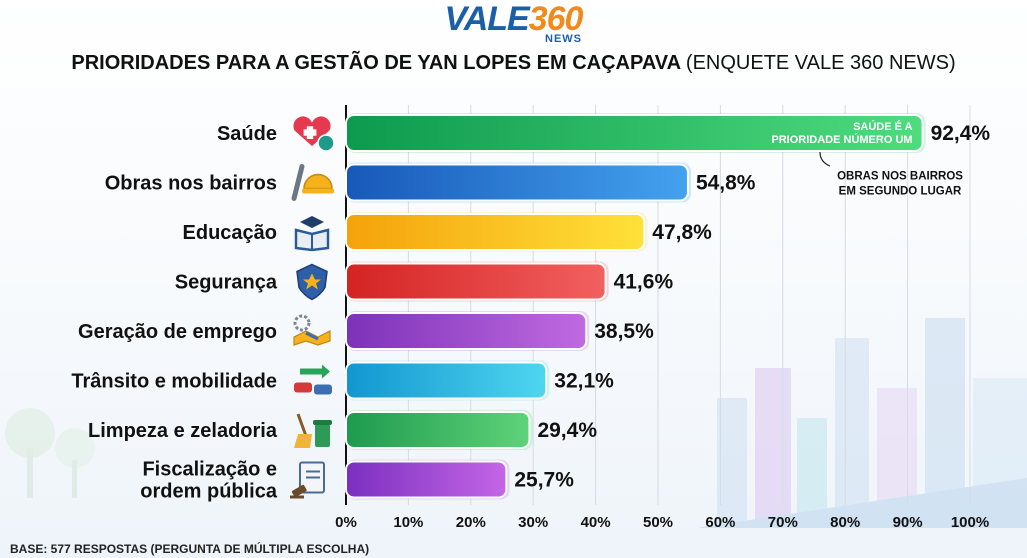  I want to click on category-label: Geração de emprego, so click(177, 332).